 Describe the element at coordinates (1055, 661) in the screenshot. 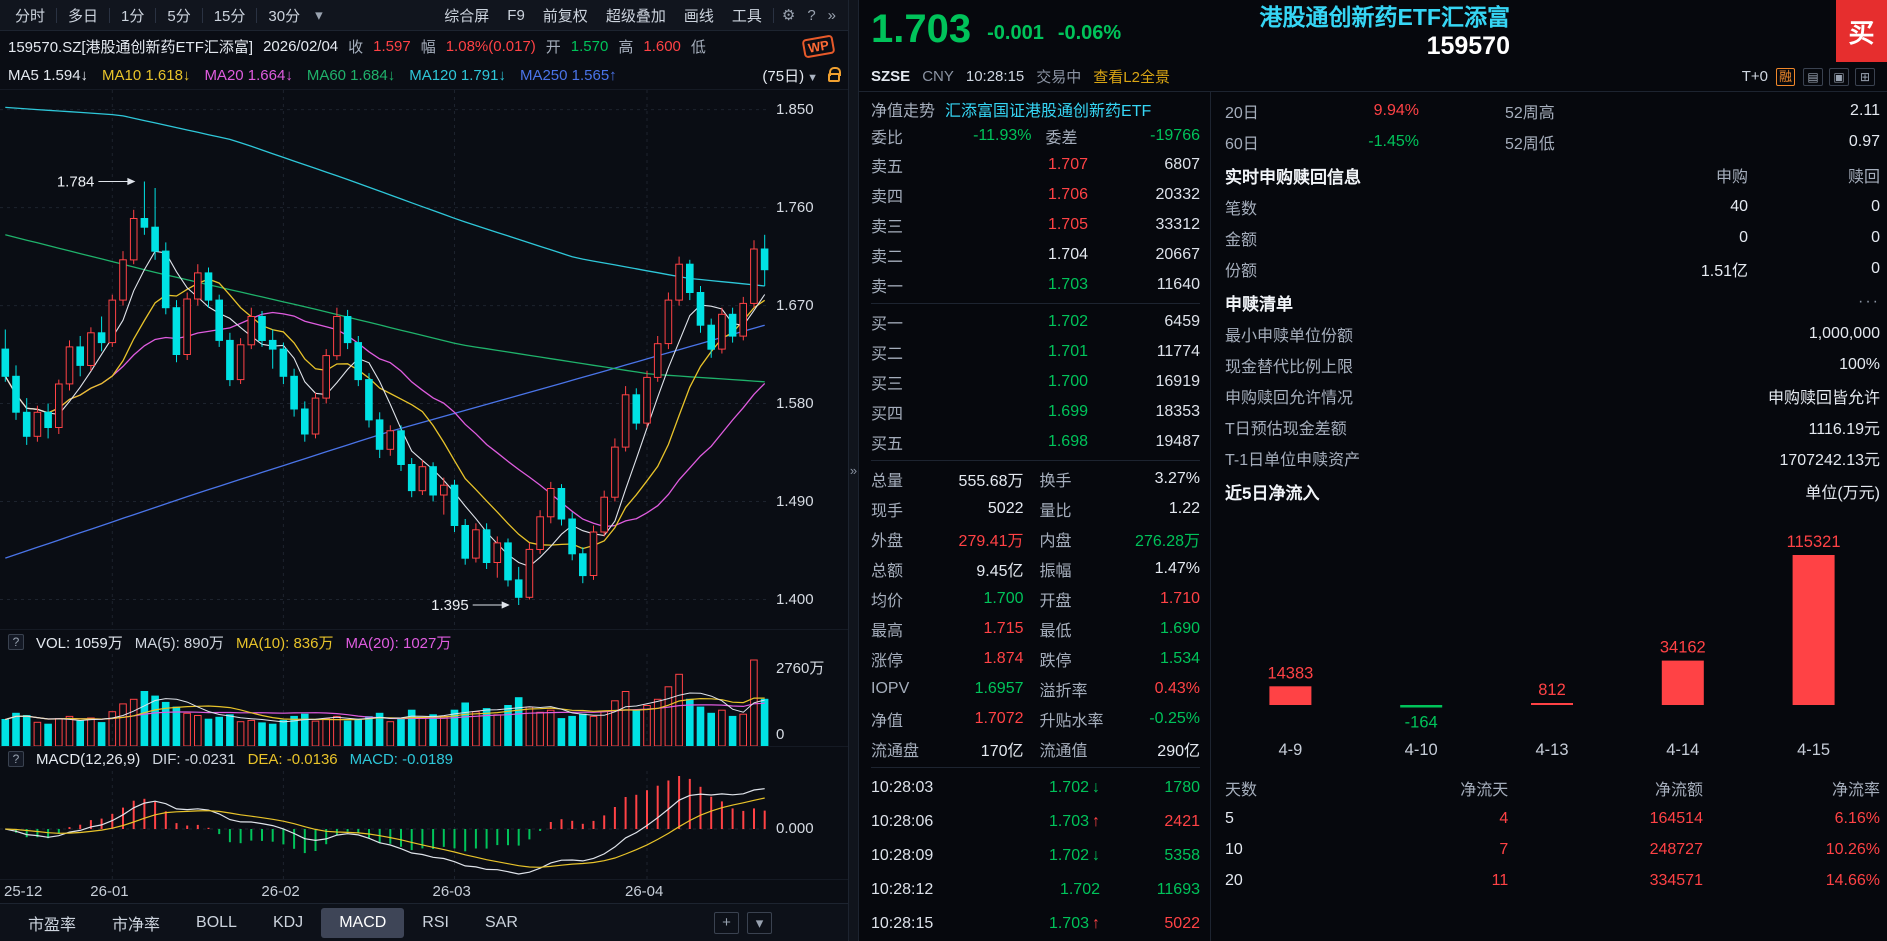

I see `stat-label: 跌停` at that location.